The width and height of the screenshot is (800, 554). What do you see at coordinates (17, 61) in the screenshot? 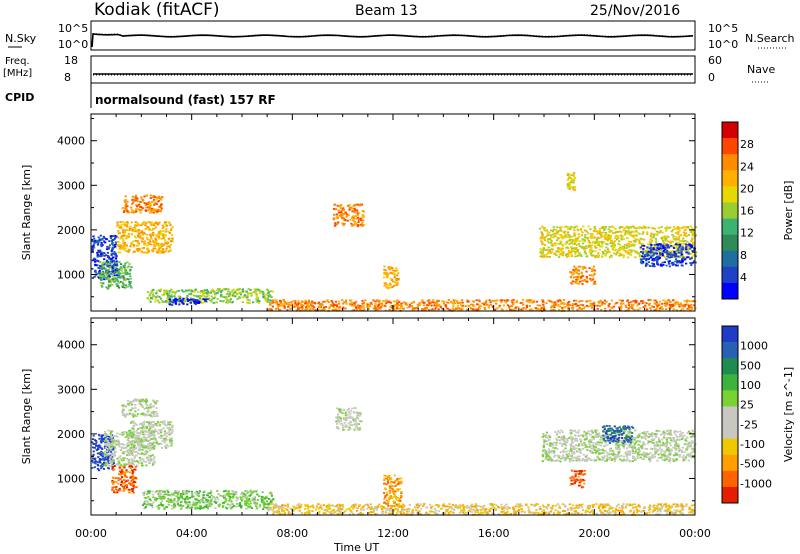
I see `freq-label: Freq.` at bounding box center [17, 61].